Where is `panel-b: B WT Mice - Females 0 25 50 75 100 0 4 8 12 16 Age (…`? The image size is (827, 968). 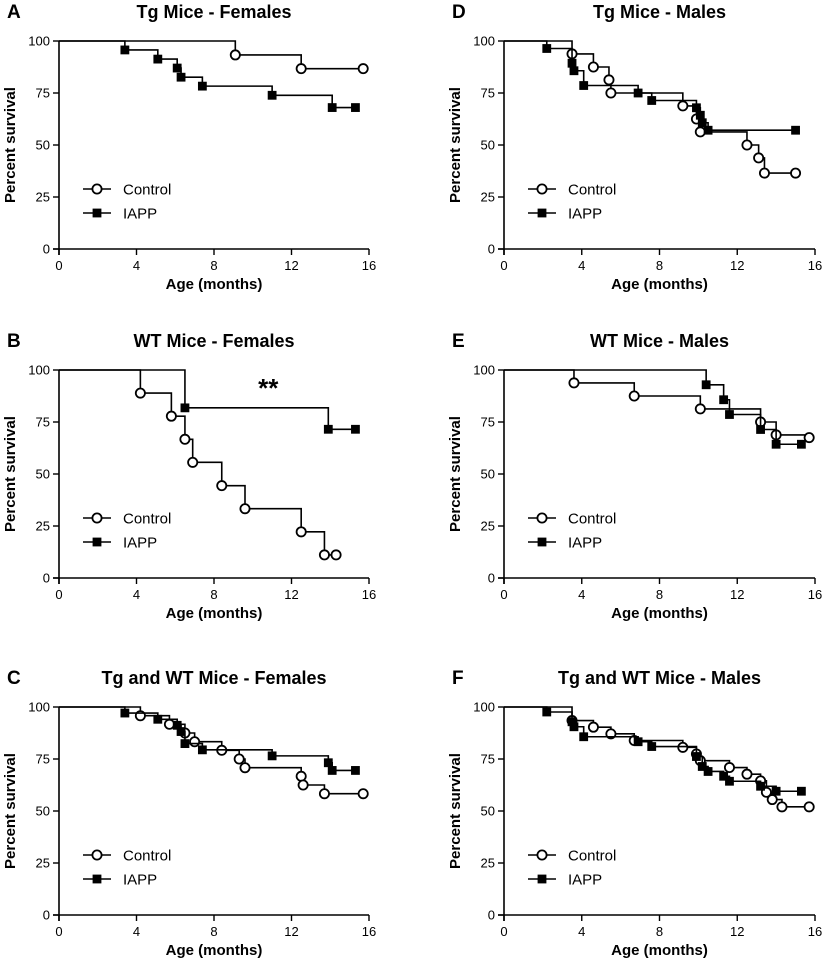 panel-b: B WT Mice - Females 0 25 50 75 100 0 4 8 12 16 Age (… is located at coordinates (189, 476).